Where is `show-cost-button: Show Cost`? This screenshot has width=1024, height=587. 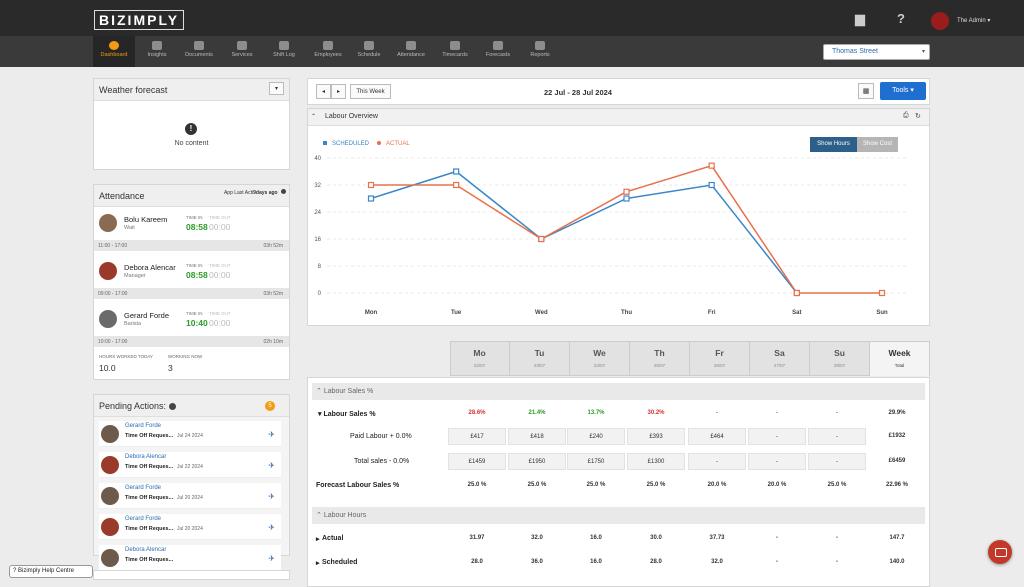 show-cost-button: Show Cost is located at coordinates (877, 144).